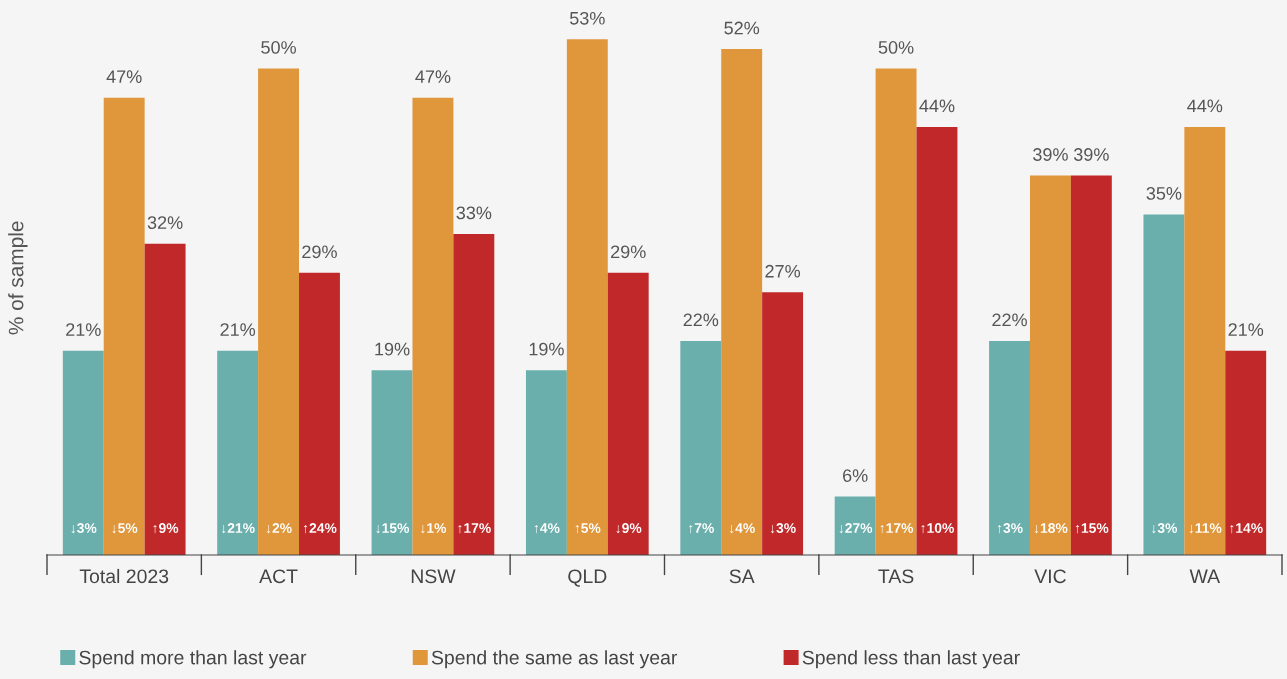 This screenshot has width=1287, height=679. I want to click on data-label: 53%, so click(587, 18).